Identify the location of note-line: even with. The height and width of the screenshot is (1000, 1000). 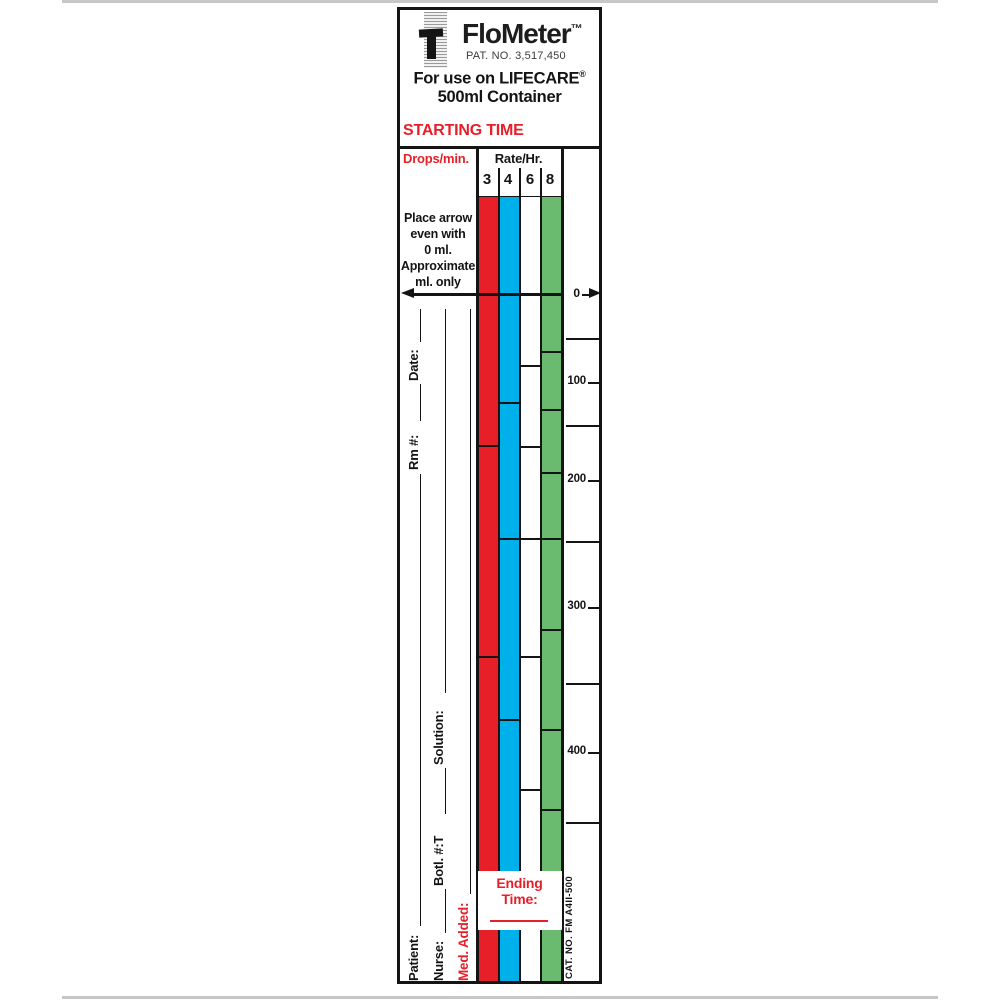
(438, 234).